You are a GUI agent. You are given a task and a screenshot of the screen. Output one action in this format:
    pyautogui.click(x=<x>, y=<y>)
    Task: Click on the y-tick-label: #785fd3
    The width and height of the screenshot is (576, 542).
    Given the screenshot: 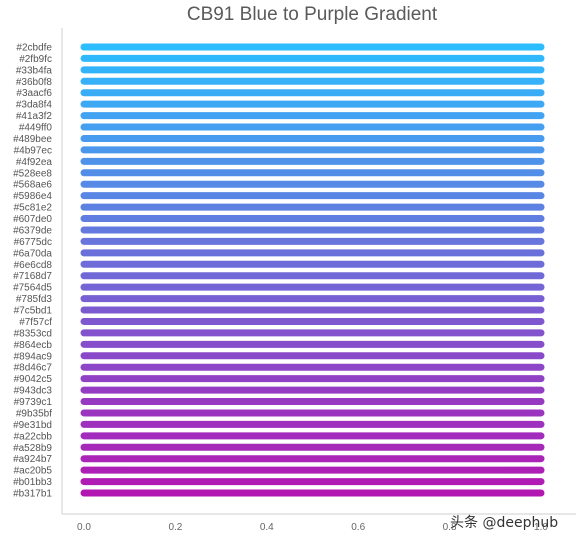 What is the action you would take?
    pyautogui.click(x=34, y=299)
    